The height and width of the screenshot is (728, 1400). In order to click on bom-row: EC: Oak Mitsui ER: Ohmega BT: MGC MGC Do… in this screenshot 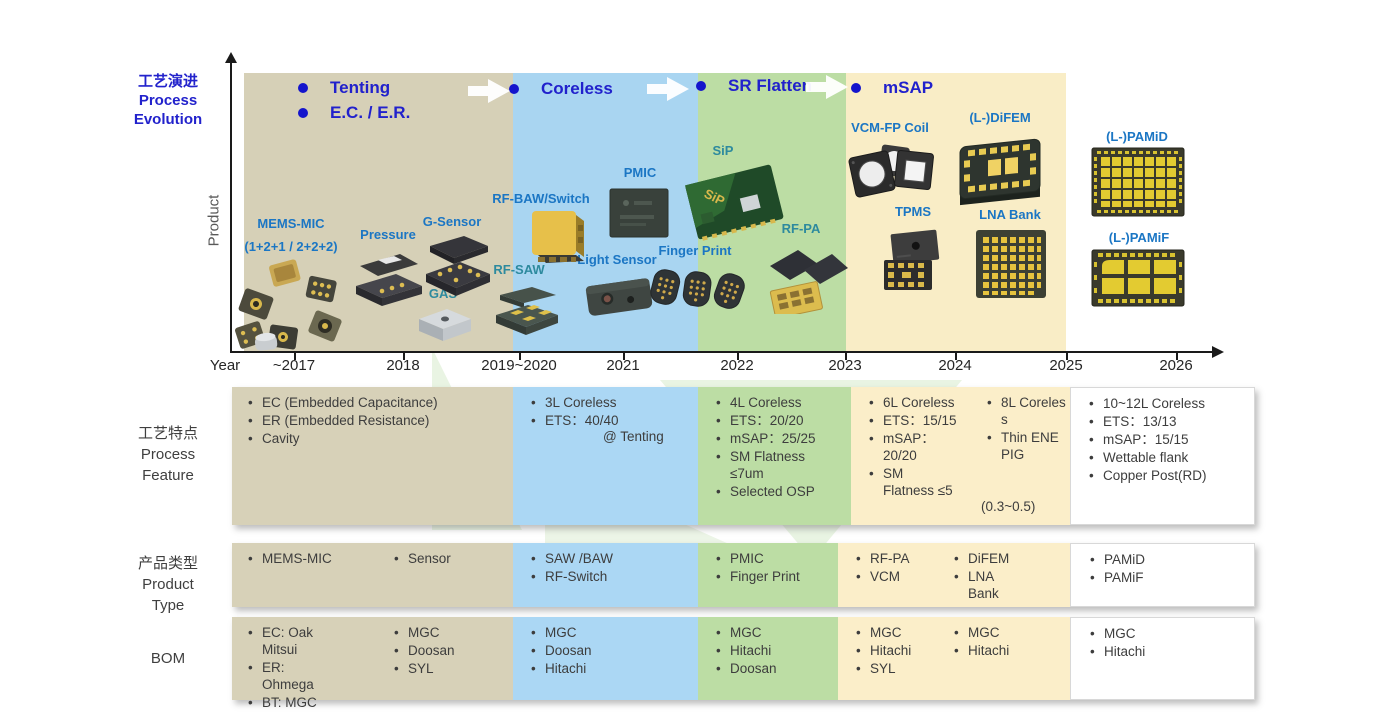, I will do `click(743, 664)`.